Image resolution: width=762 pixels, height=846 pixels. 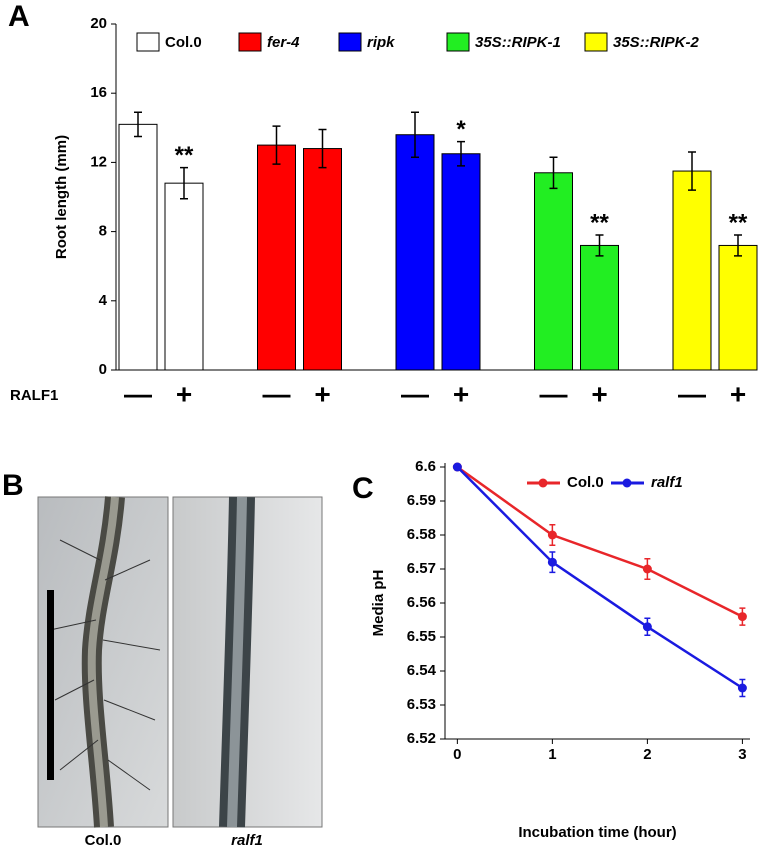 I want to click on y-tick-label: 16, so click(x=98, y=92).